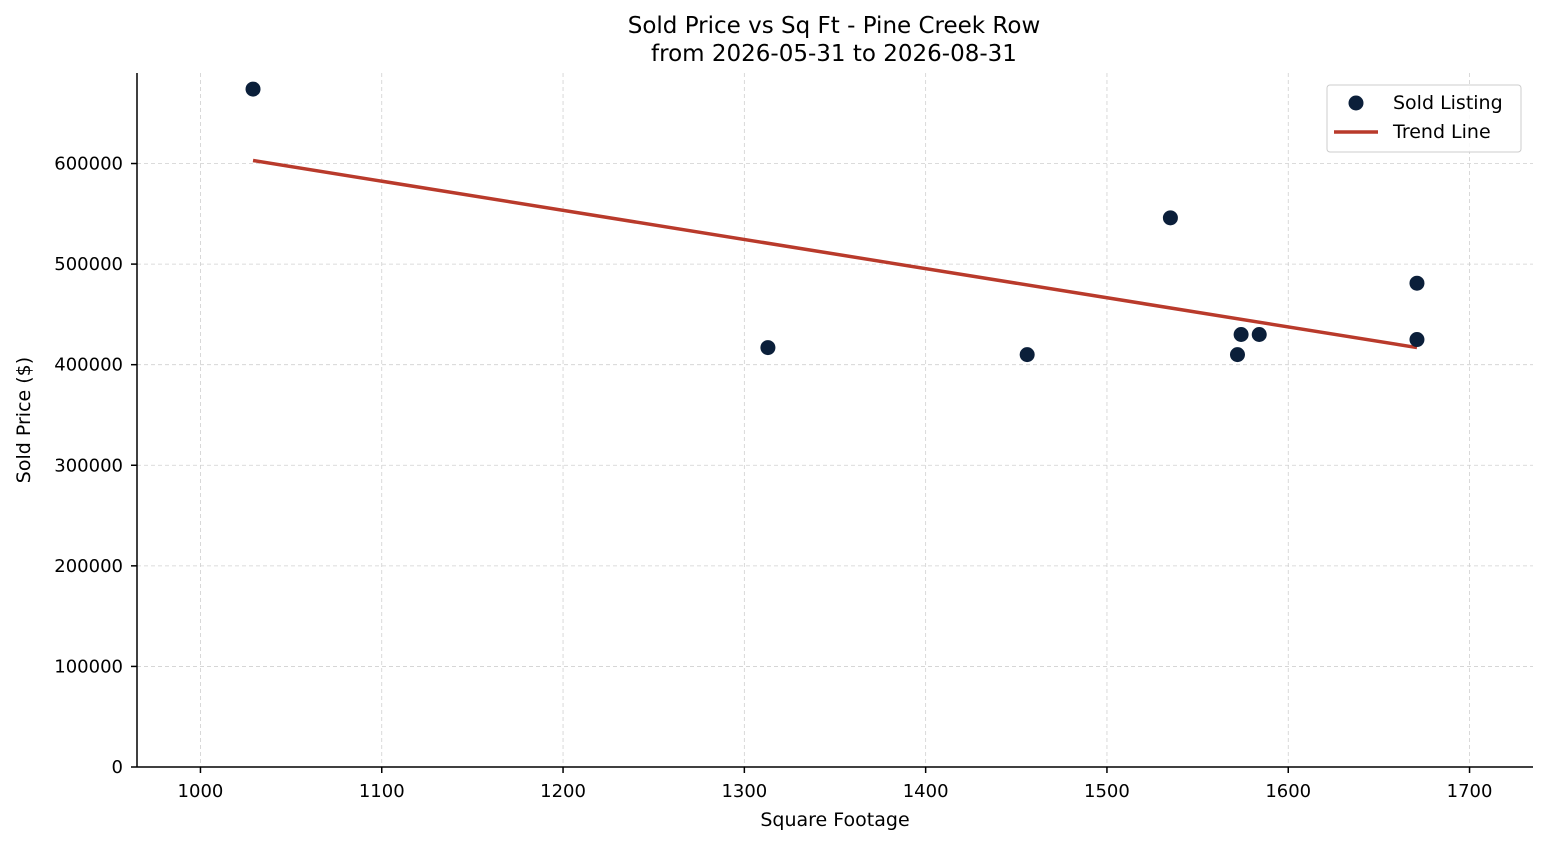 The height and width of the screenshot is (845, 1547). Describe the element at coordinates (835, 784) in the screenshot. I see `x-axis-ticks: 1000 1100 1200 1300 1400 1500 1600 1700` at that location.